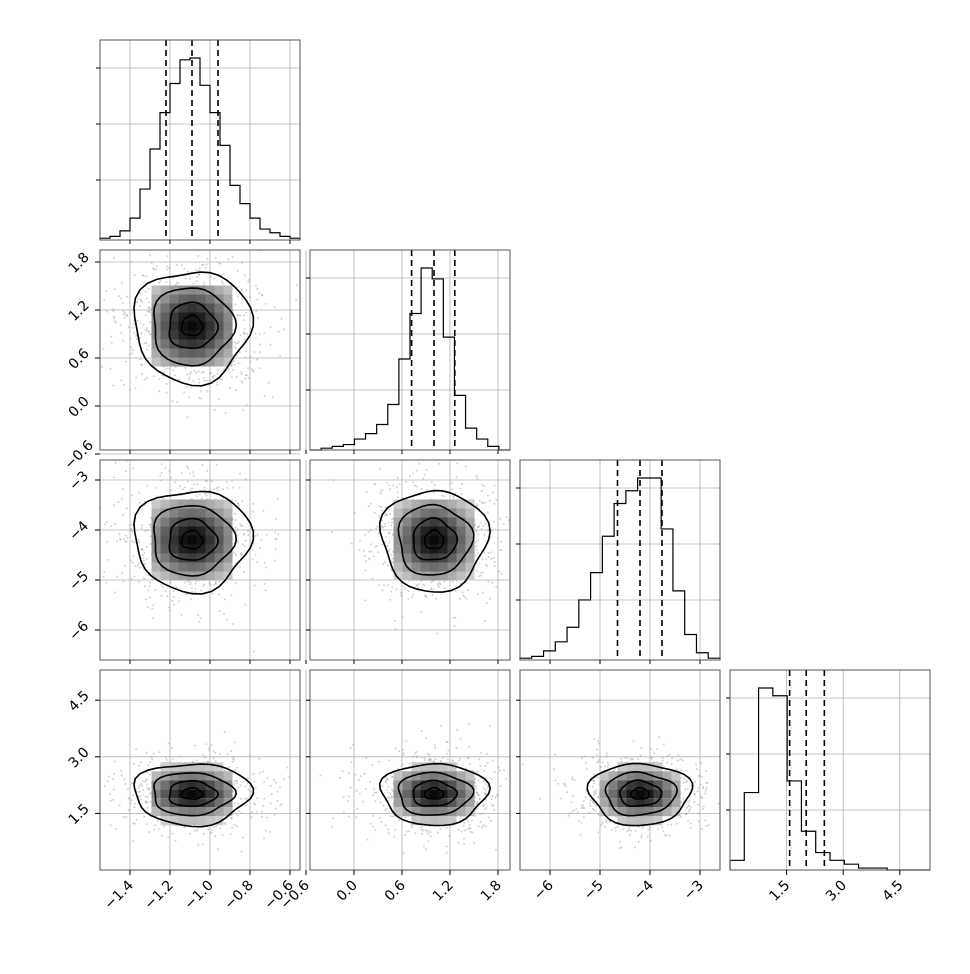 The image size is (970, 974). Describe the element at coordinates (78, 454) in the screenshot. I see `y-tick-label: −0.6` at that location.